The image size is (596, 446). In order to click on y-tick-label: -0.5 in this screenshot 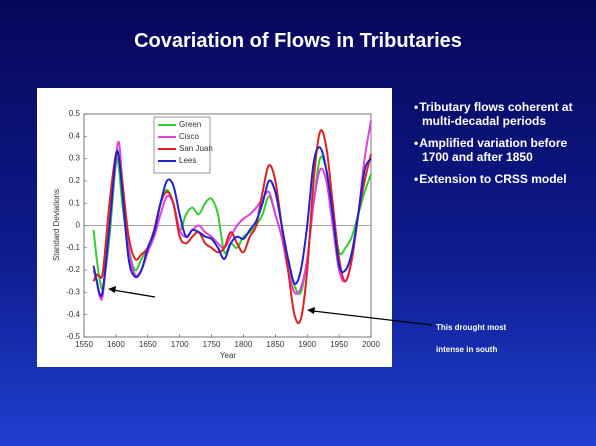, I will do `click(73, 336)`.